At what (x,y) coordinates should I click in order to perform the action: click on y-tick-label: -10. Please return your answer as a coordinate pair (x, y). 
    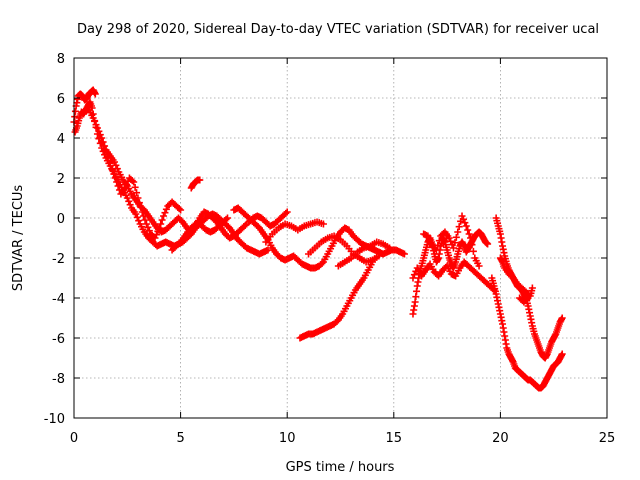
    Looking at the image, I should click on (54, 419).